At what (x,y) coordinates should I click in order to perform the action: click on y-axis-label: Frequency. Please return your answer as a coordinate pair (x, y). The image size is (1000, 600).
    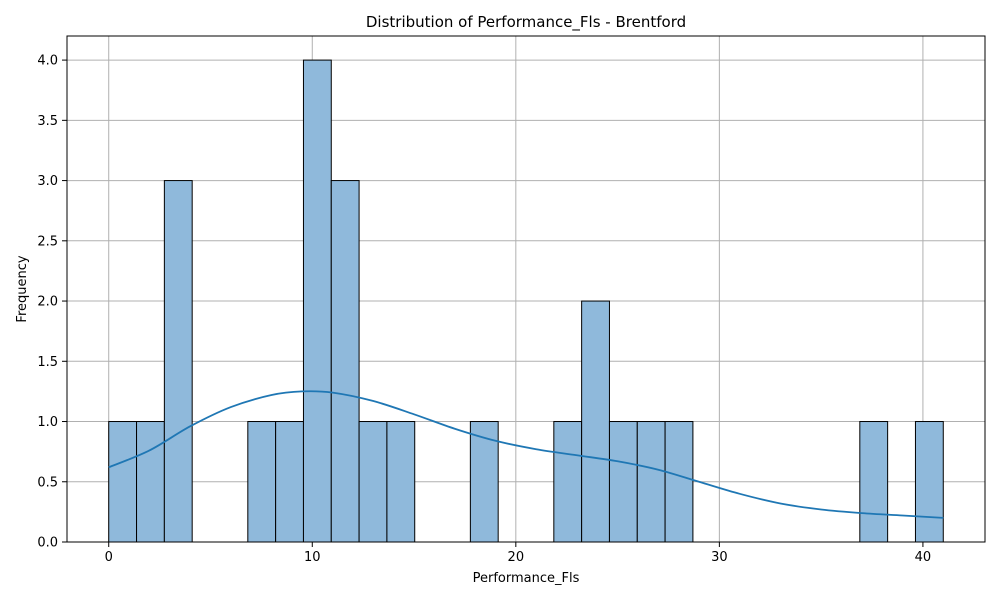
    Looking at the image, I should click on (22, 288).